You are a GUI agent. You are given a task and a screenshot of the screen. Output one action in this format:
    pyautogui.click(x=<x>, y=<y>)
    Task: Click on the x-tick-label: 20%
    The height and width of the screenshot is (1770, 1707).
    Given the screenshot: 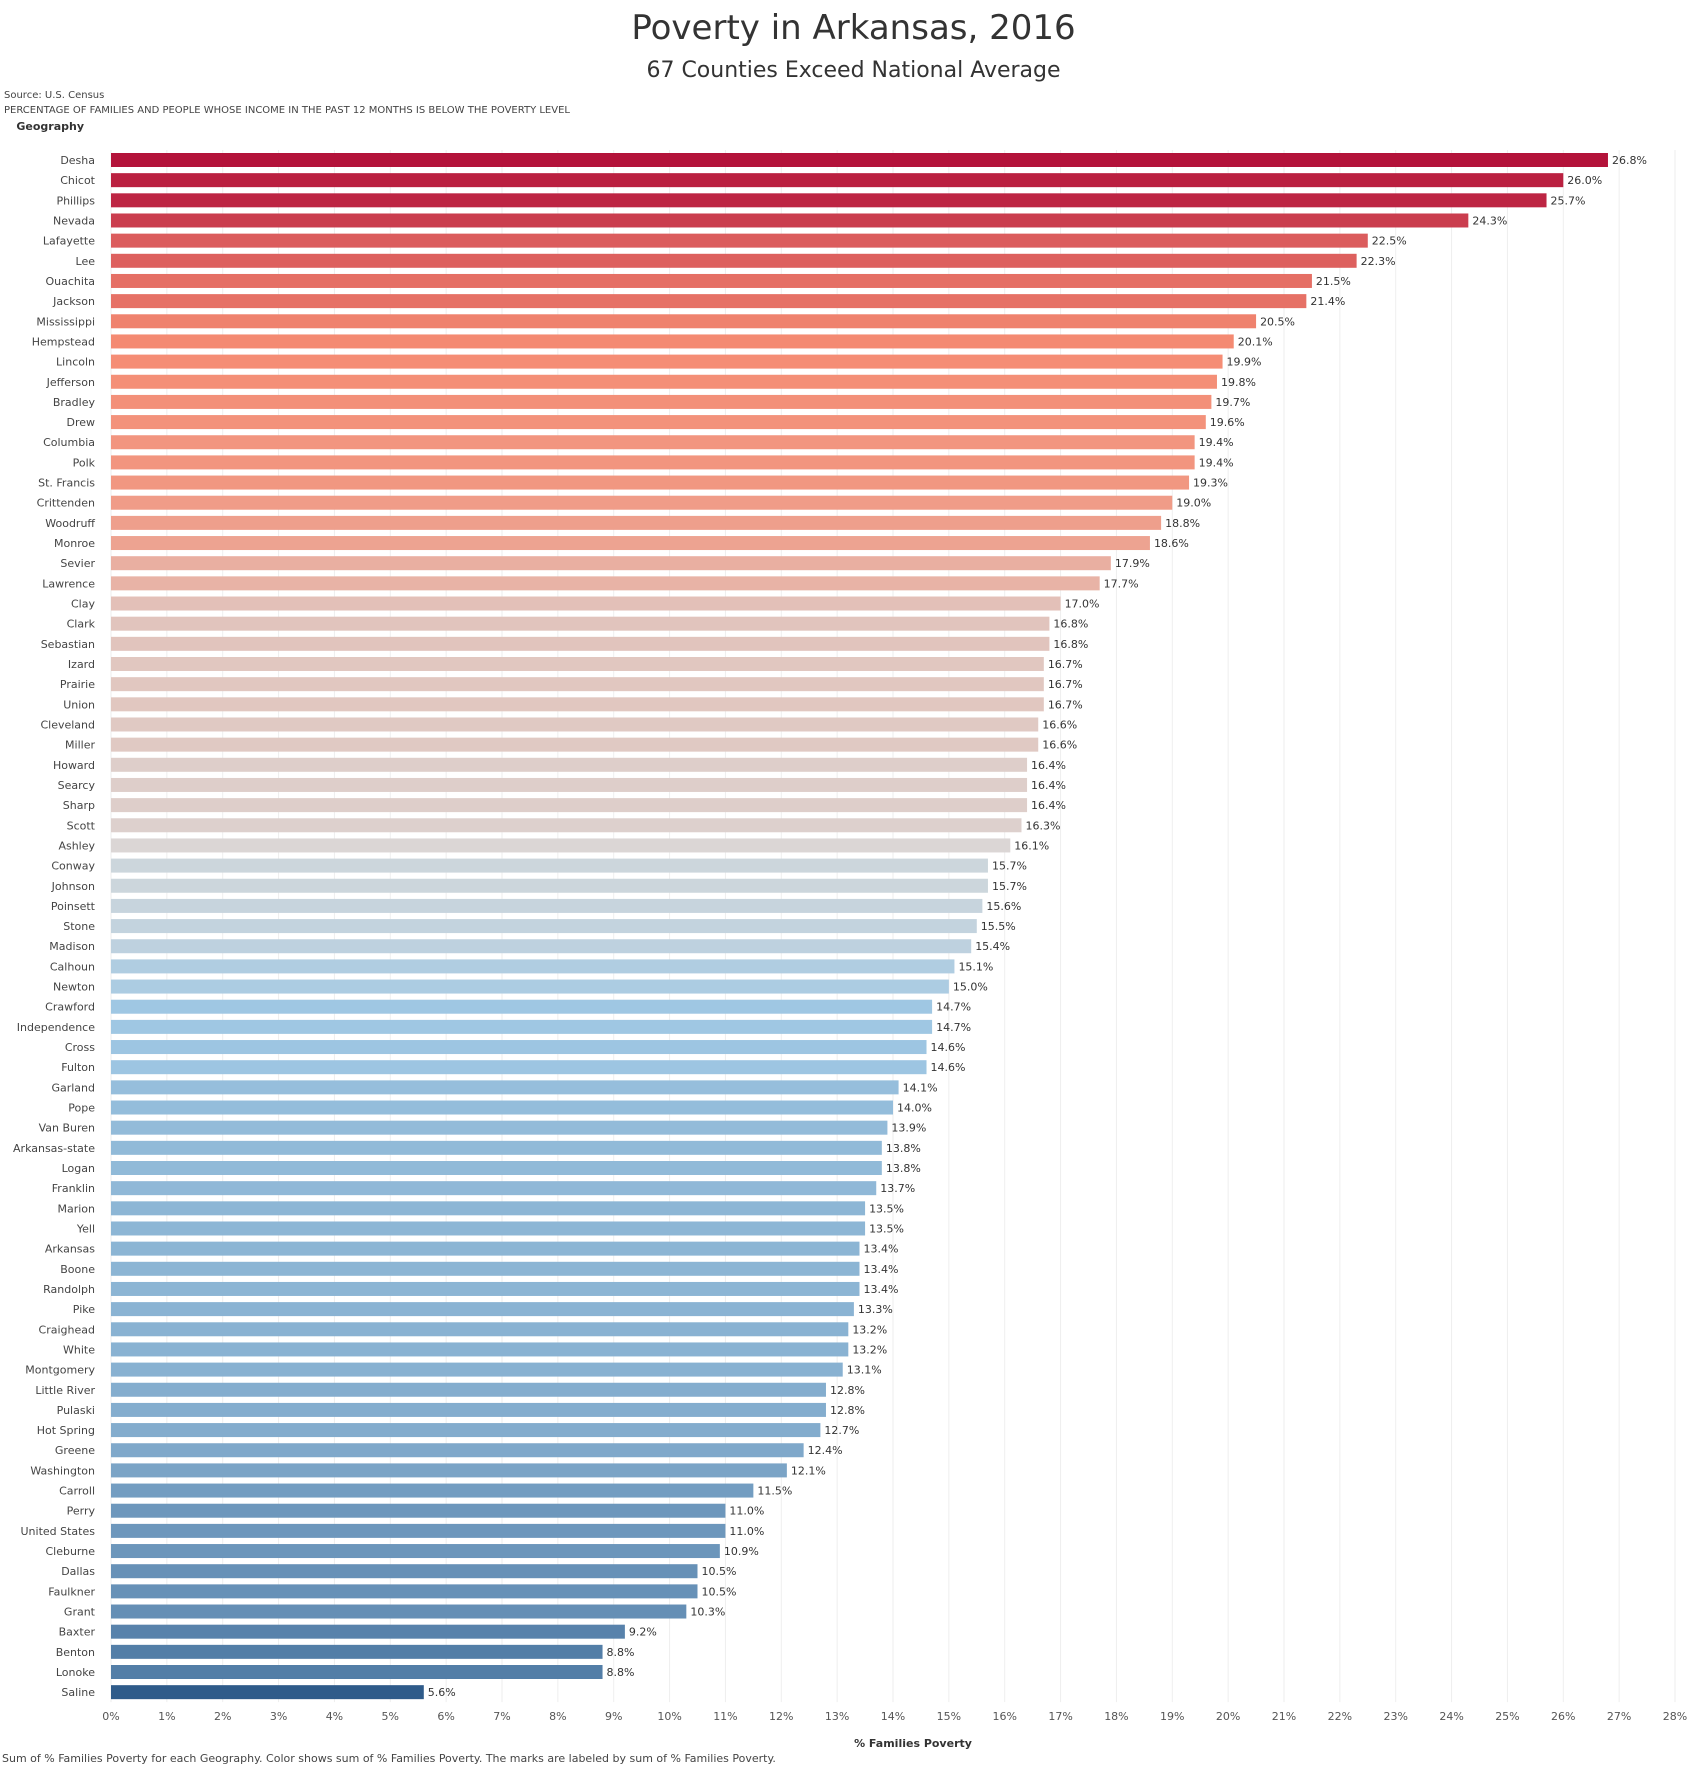 What is the action you would take?
    pyautogui.click(x=1228, y=1716)
    